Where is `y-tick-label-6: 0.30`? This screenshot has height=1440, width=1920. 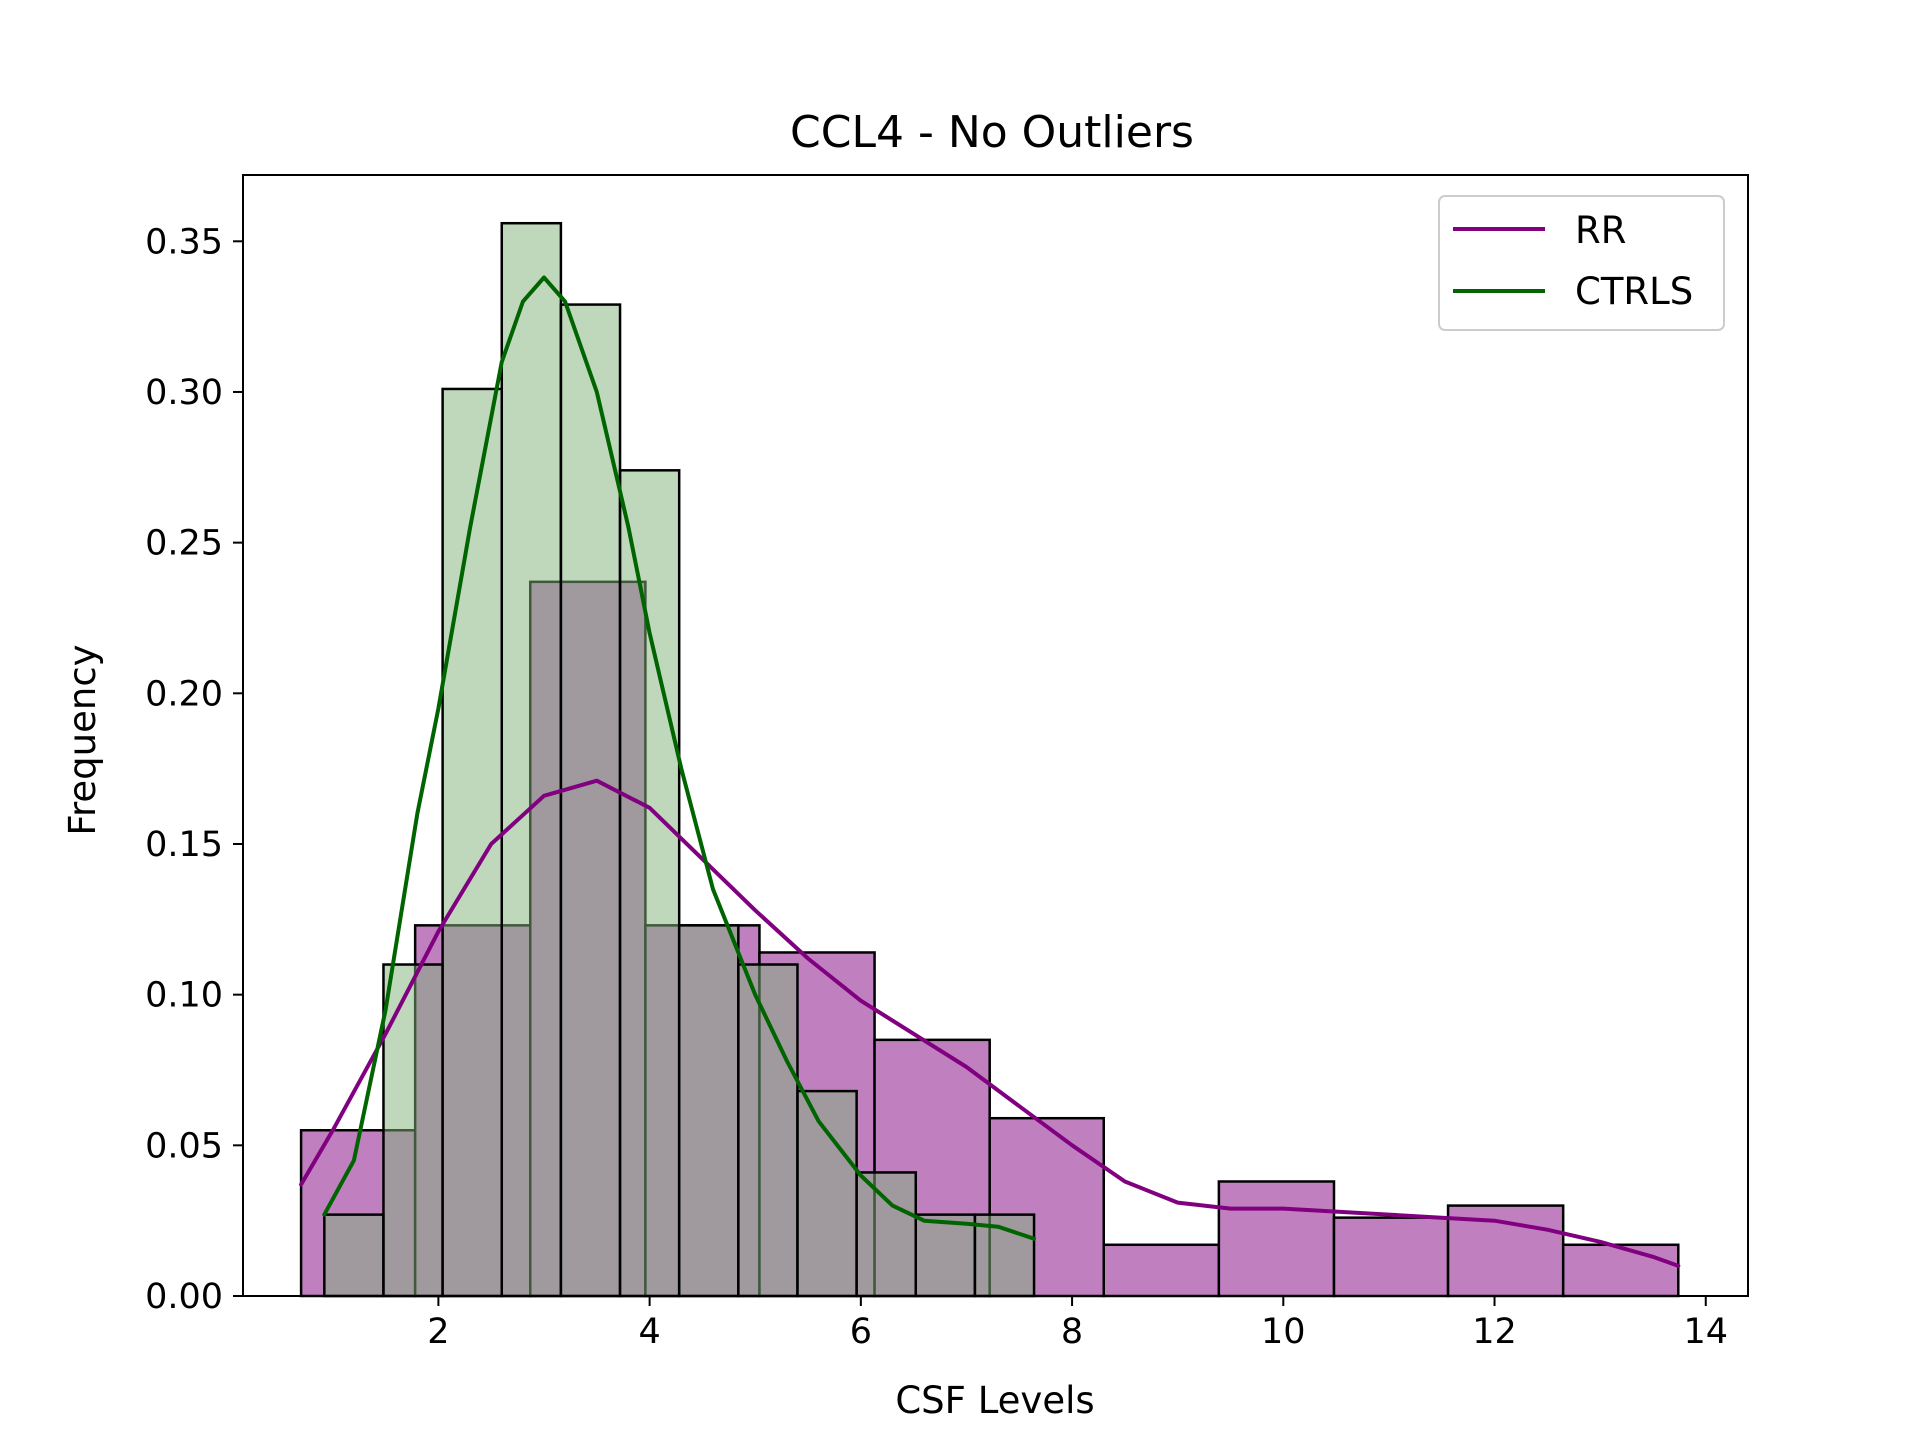 y-tick-label-6: 0.30 is located at coordinates (184, 393).